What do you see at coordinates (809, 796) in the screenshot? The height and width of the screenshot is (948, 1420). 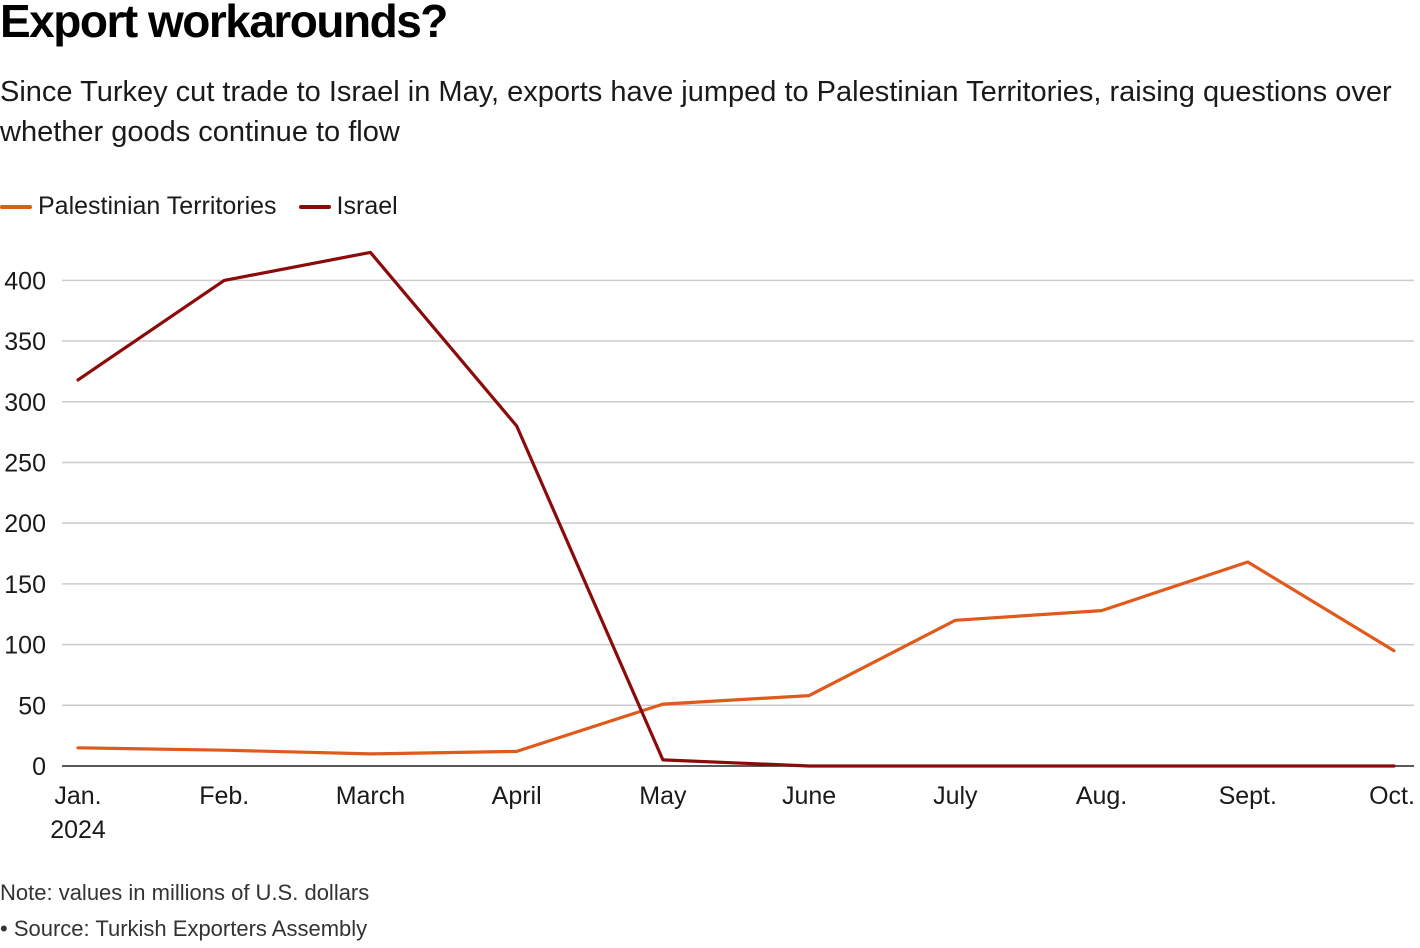 I see `x-tick-label-june: June` at bounding box center [809, 796].